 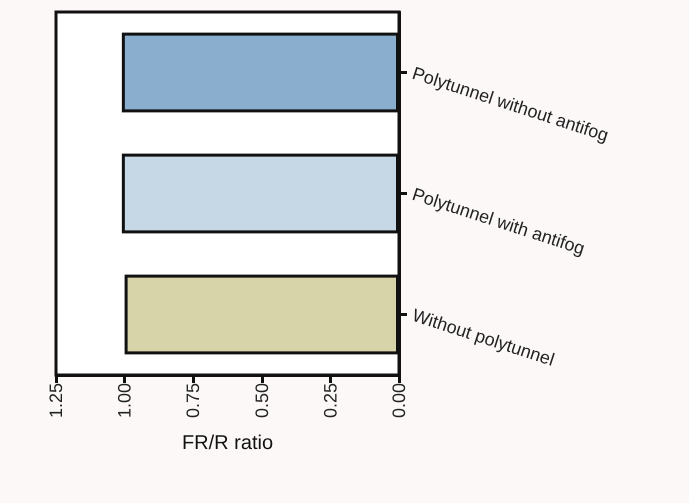 I want to click on x-tick-label: 0.50, so click(x=262, y=400).